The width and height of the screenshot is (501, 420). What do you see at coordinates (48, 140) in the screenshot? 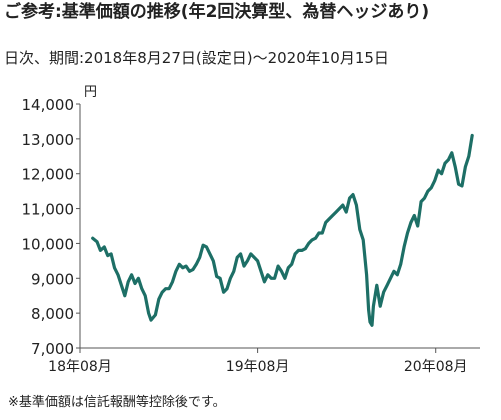
I see `y-tick-label: 13,000` at bounding box center [48, 140].